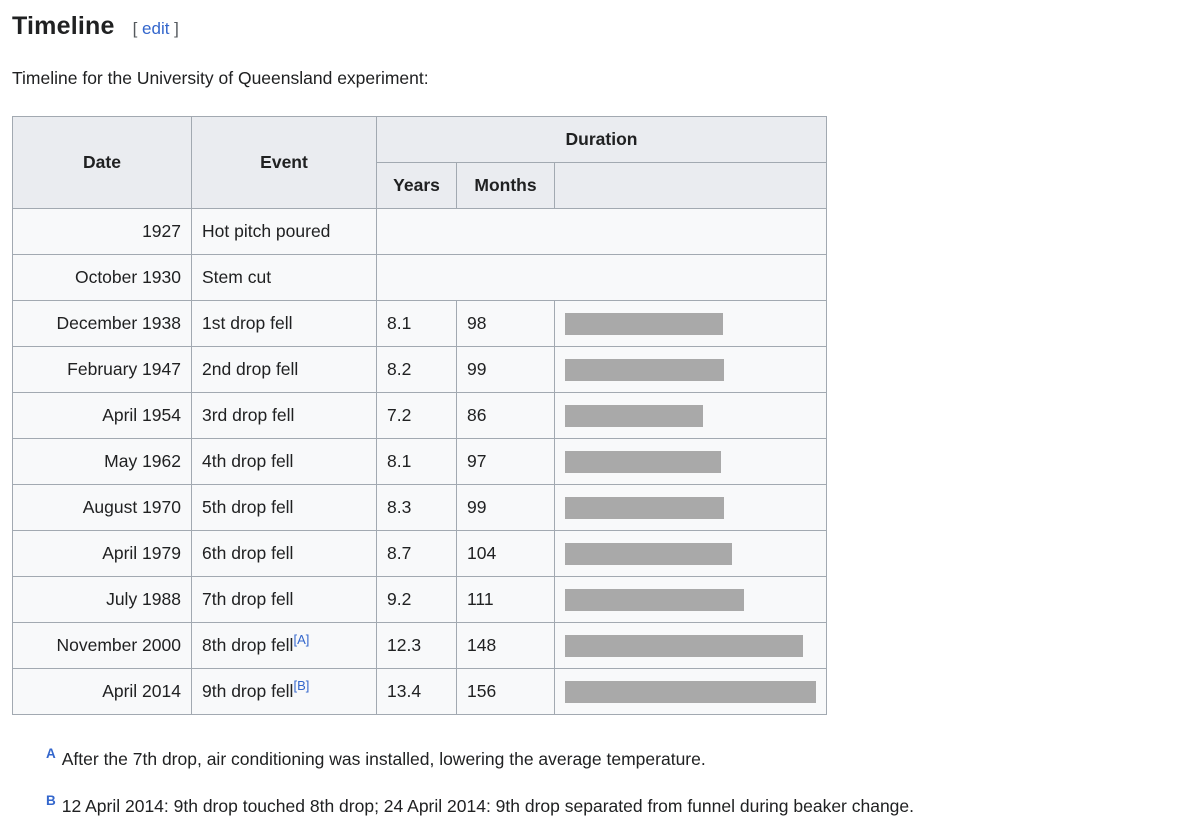 The image size is (1200, 832). What do you see at coordinates (284, 507) in the screenshot?
I see `event-cell: 5th drop fell` at bounding box center [284, 507].